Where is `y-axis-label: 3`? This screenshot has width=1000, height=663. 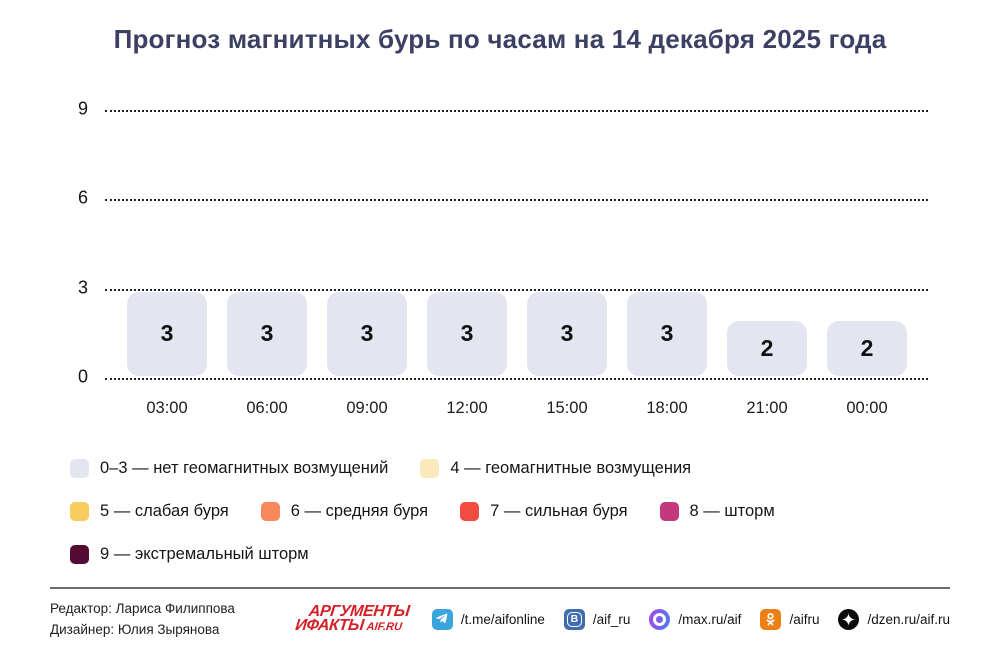 y-axis-label: 3 is located at coordinates (82, 287).